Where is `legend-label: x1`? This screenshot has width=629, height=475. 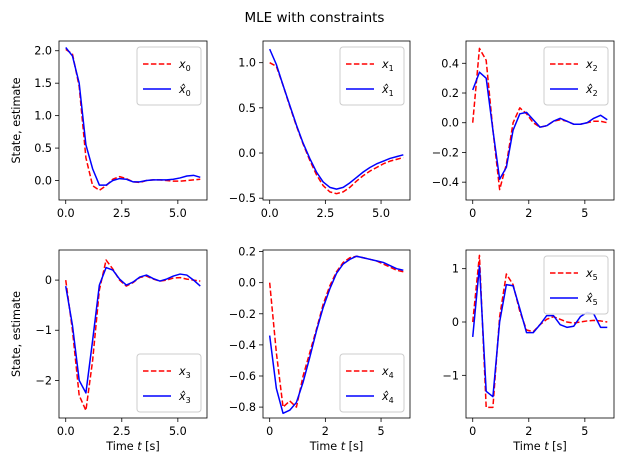
legend-label: x1 is located at coordinates (387, 65).